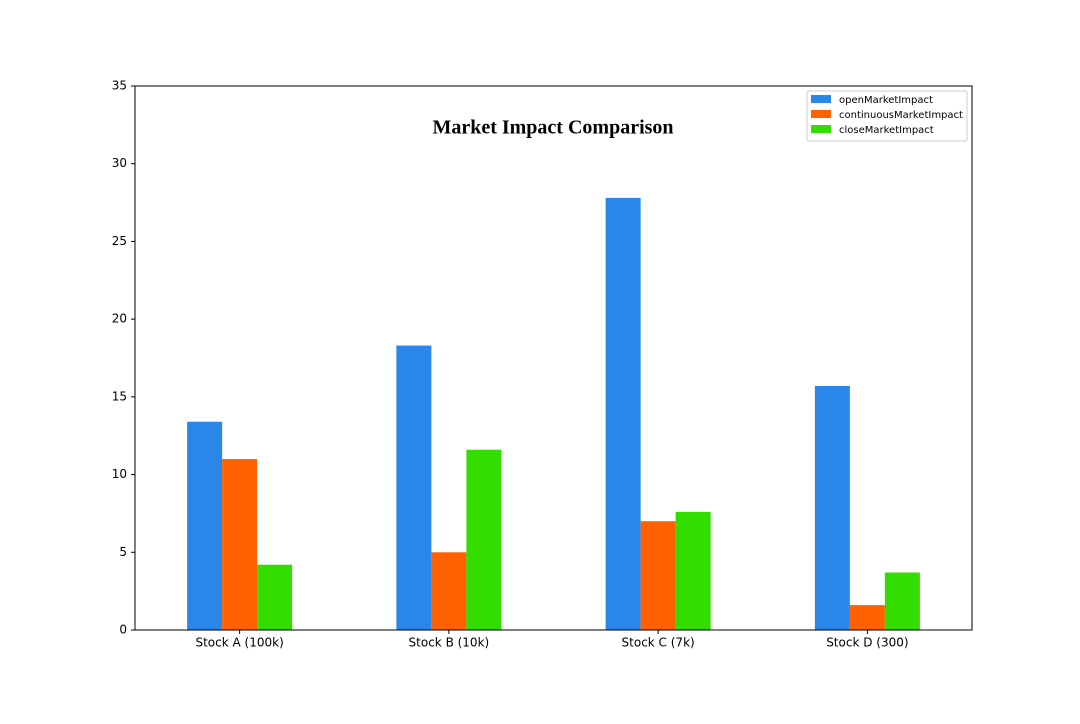  What do you see at coordinates (552, 128) in the screenshot?
I see `chart-title: Market Impact Comparison` at bounding box center [552, 128].